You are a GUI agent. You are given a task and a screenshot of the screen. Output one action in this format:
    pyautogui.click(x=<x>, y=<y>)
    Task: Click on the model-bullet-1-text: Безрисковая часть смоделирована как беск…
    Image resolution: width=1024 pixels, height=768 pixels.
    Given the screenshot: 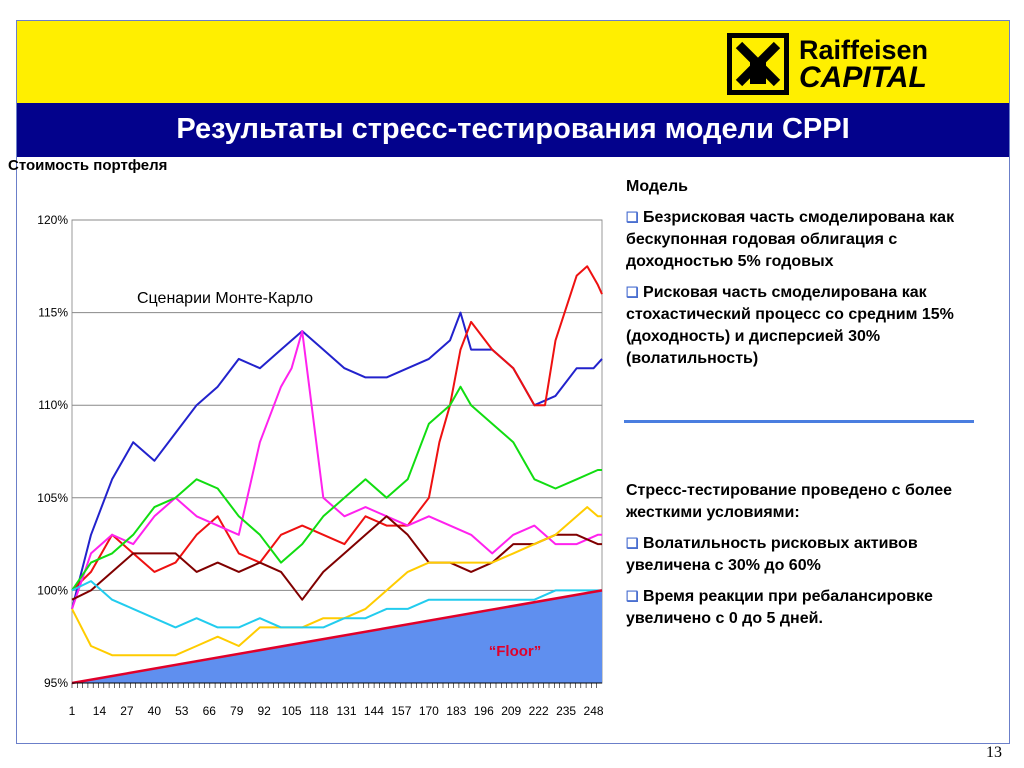 What is the action you would take?
    pyautogui.click(x=790, y=239)
    